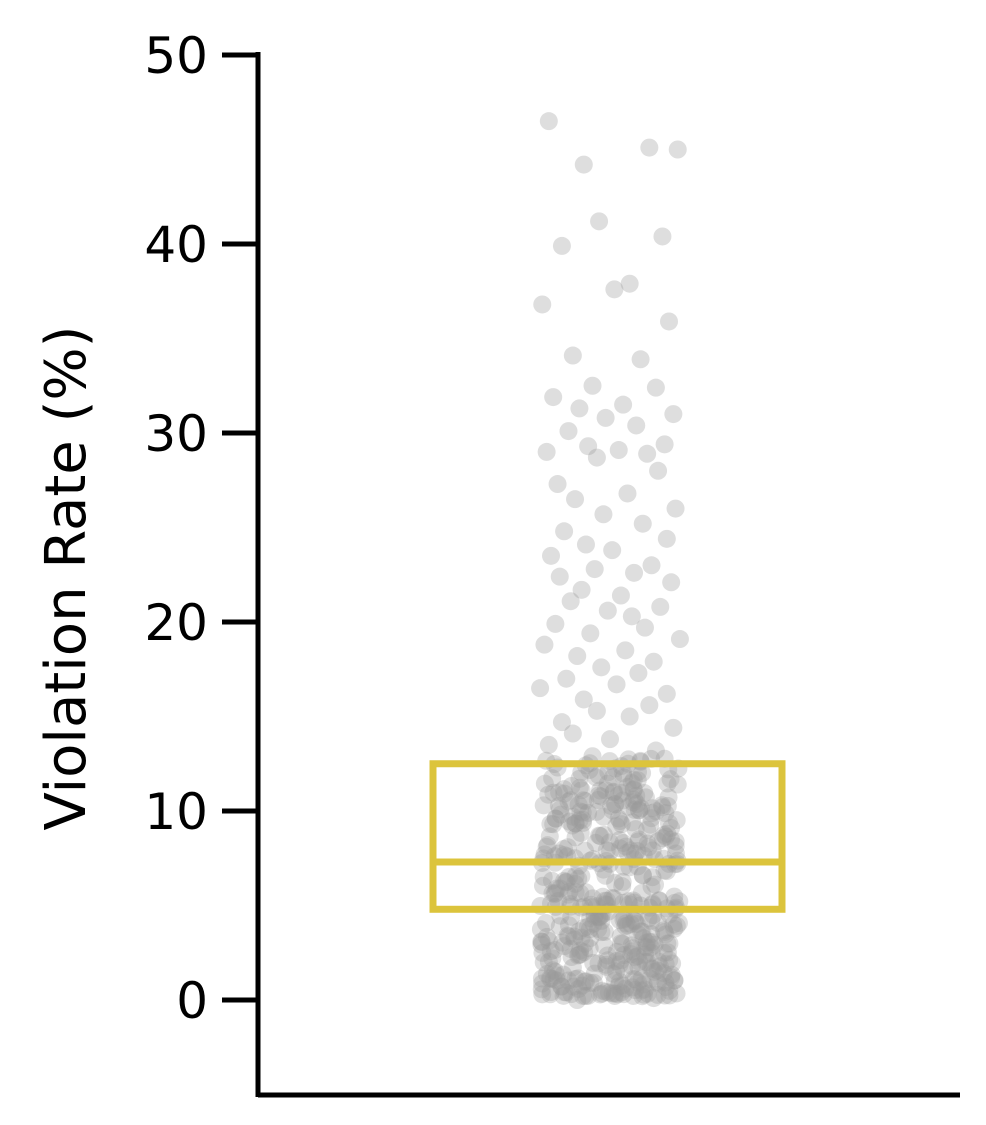  I want to click on y-tick-label: 20, so click(176, 623).